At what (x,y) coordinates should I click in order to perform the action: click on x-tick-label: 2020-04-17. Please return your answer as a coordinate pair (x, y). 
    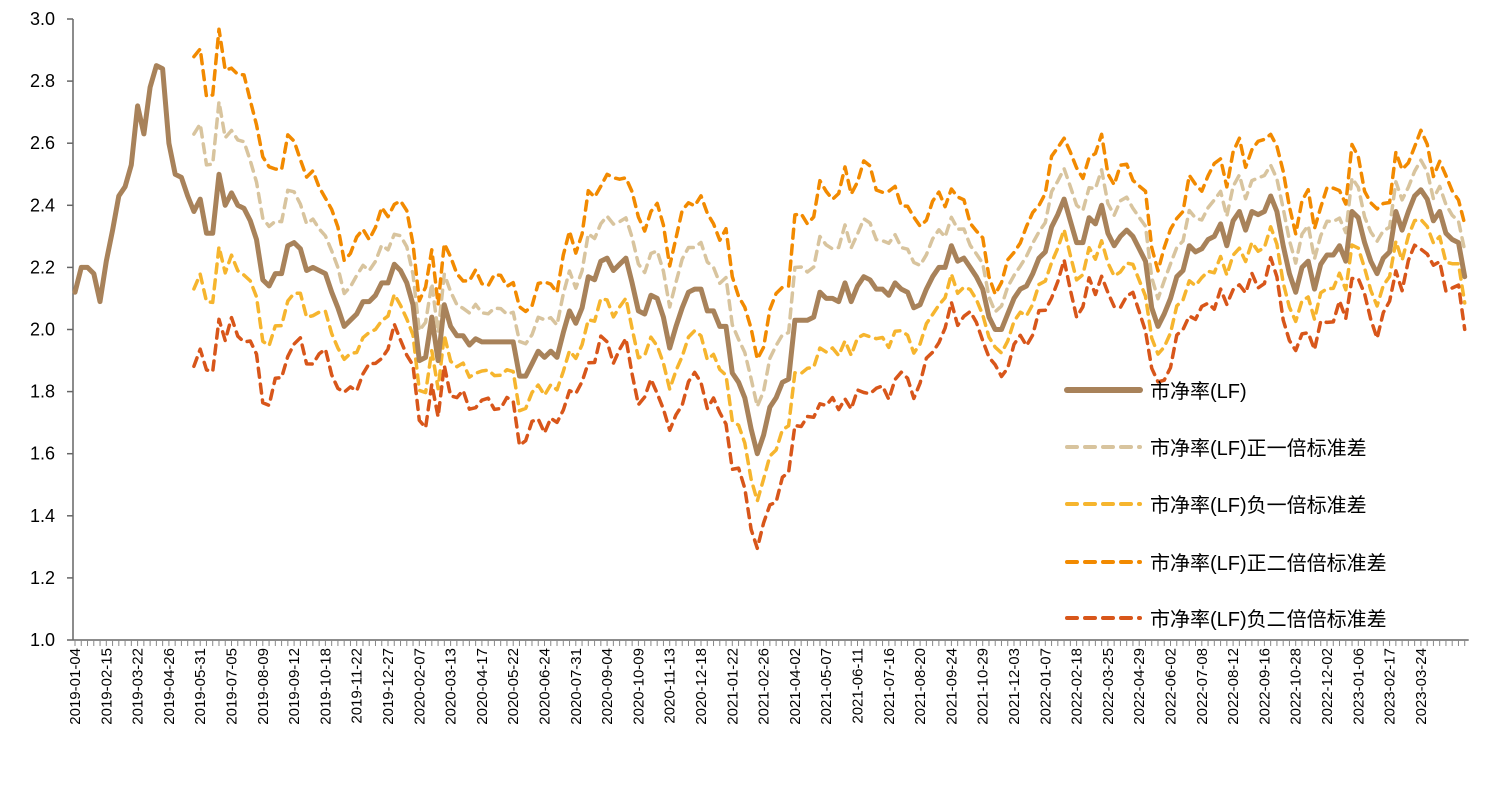
    Looking at the image, I should click on (482, 686).